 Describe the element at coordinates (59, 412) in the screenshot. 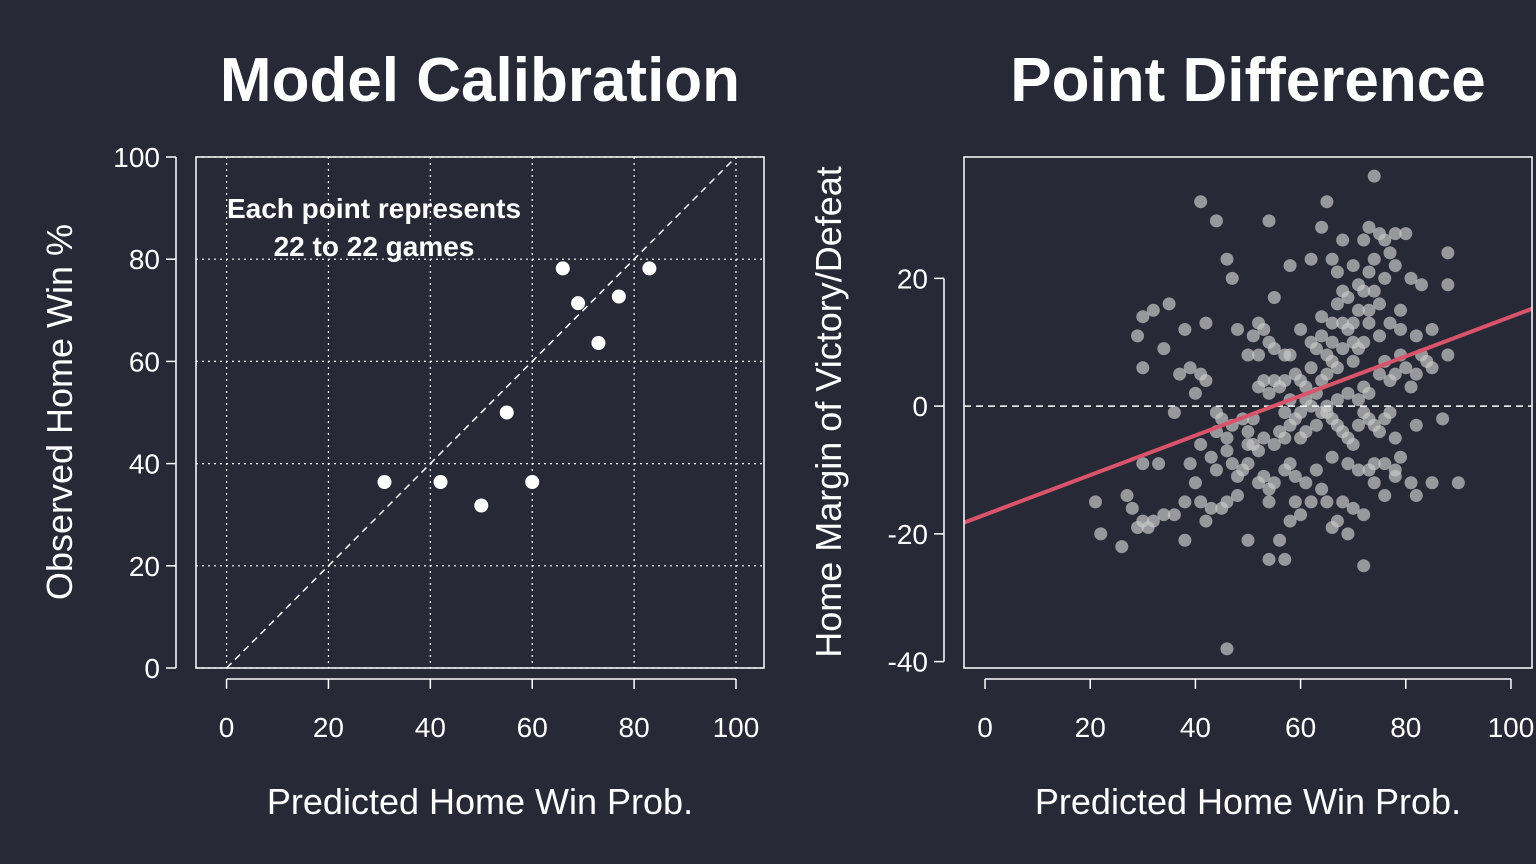

I see `calibration-ylabel: Observed Home Win %` at that location.